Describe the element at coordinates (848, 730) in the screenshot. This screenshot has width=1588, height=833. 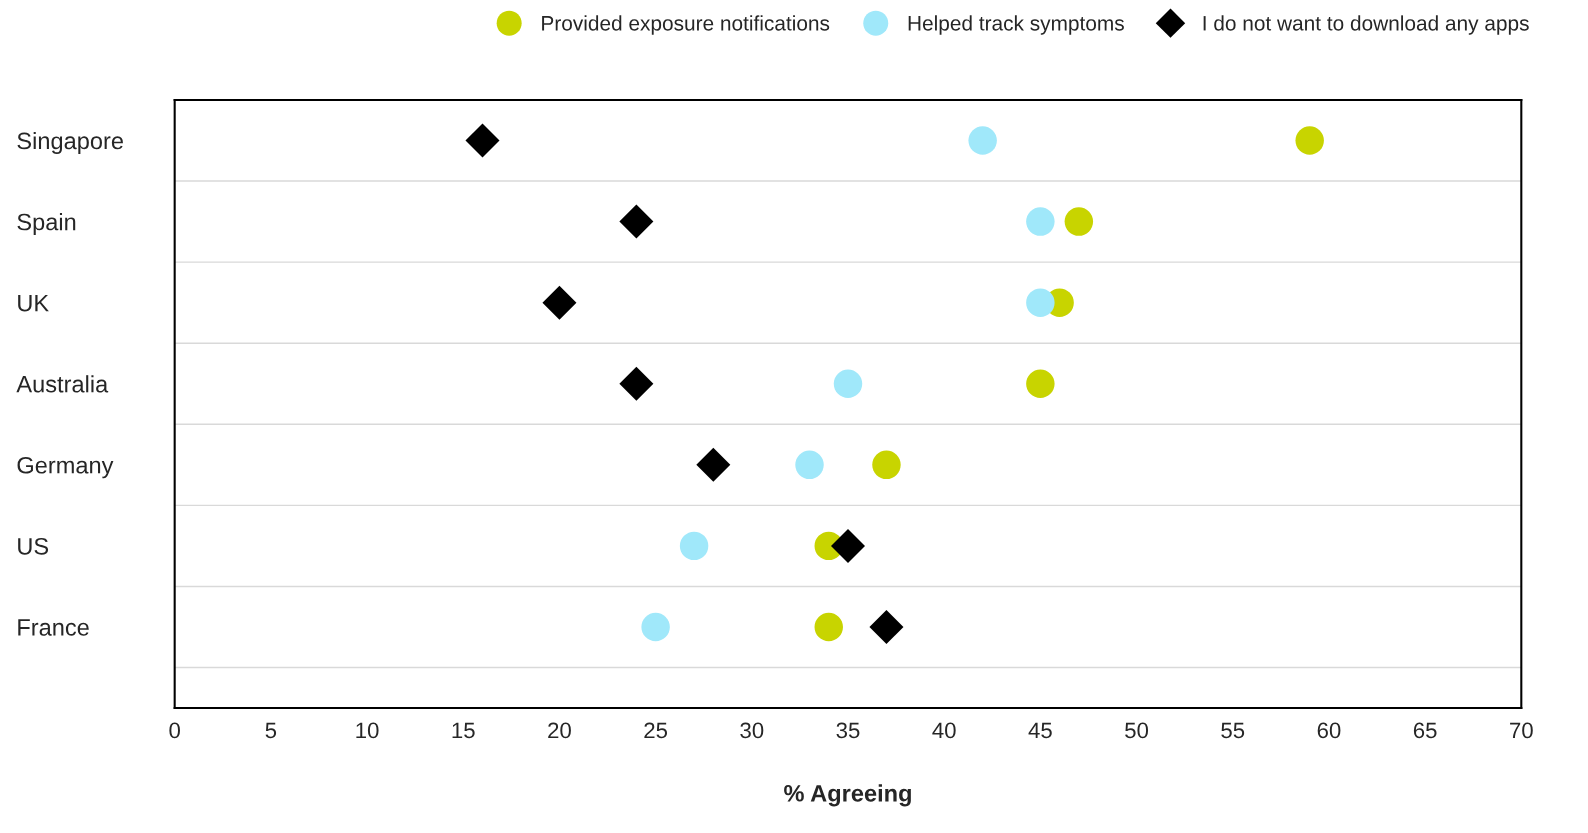
I see `x-tick-label: 35` at that location.